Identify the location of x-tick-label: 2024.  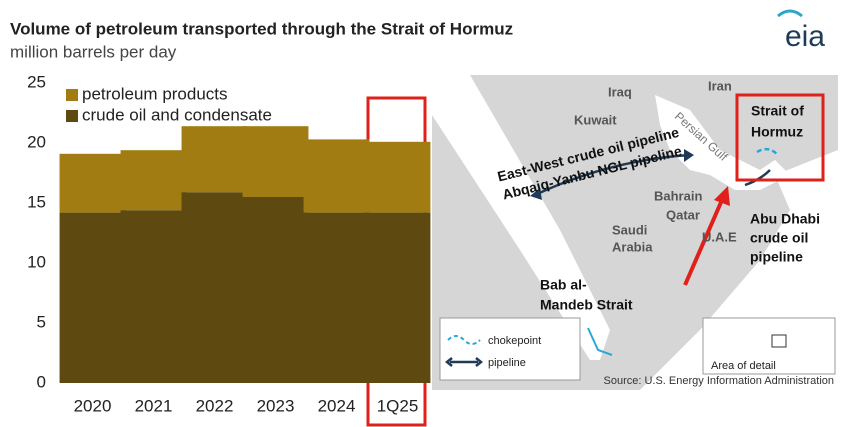
(337, 405).